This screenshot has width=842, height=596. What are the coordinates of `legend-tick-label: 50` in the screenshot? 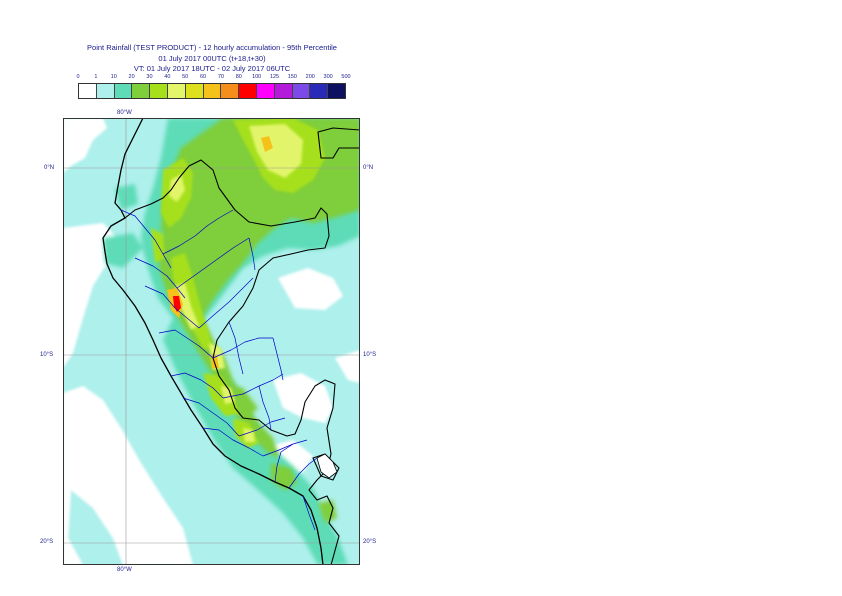 It's located at (185, 77).